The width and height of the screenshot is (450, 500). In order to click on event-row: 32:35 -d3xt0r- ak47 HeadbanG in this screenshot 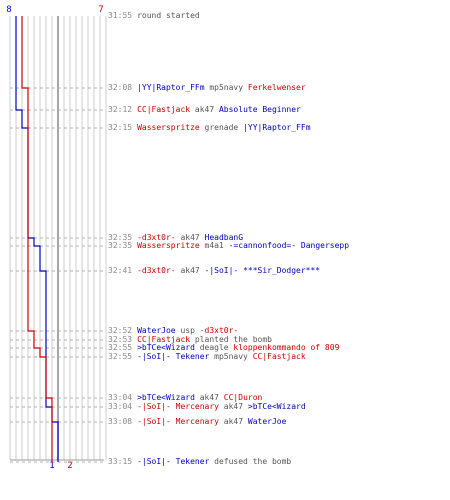, I will do `click(175, 238)`.